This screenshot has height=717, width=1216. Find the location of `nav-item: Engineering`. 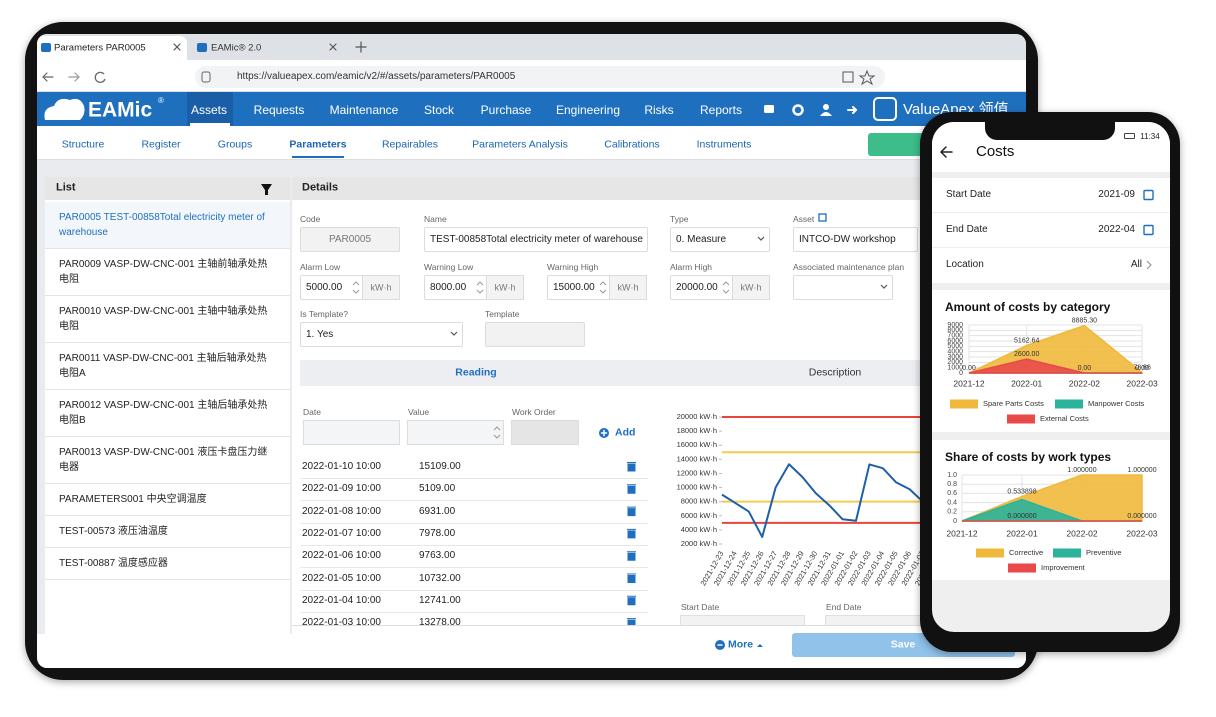

nav-item: Engineering is located at coordinates (588, 109).